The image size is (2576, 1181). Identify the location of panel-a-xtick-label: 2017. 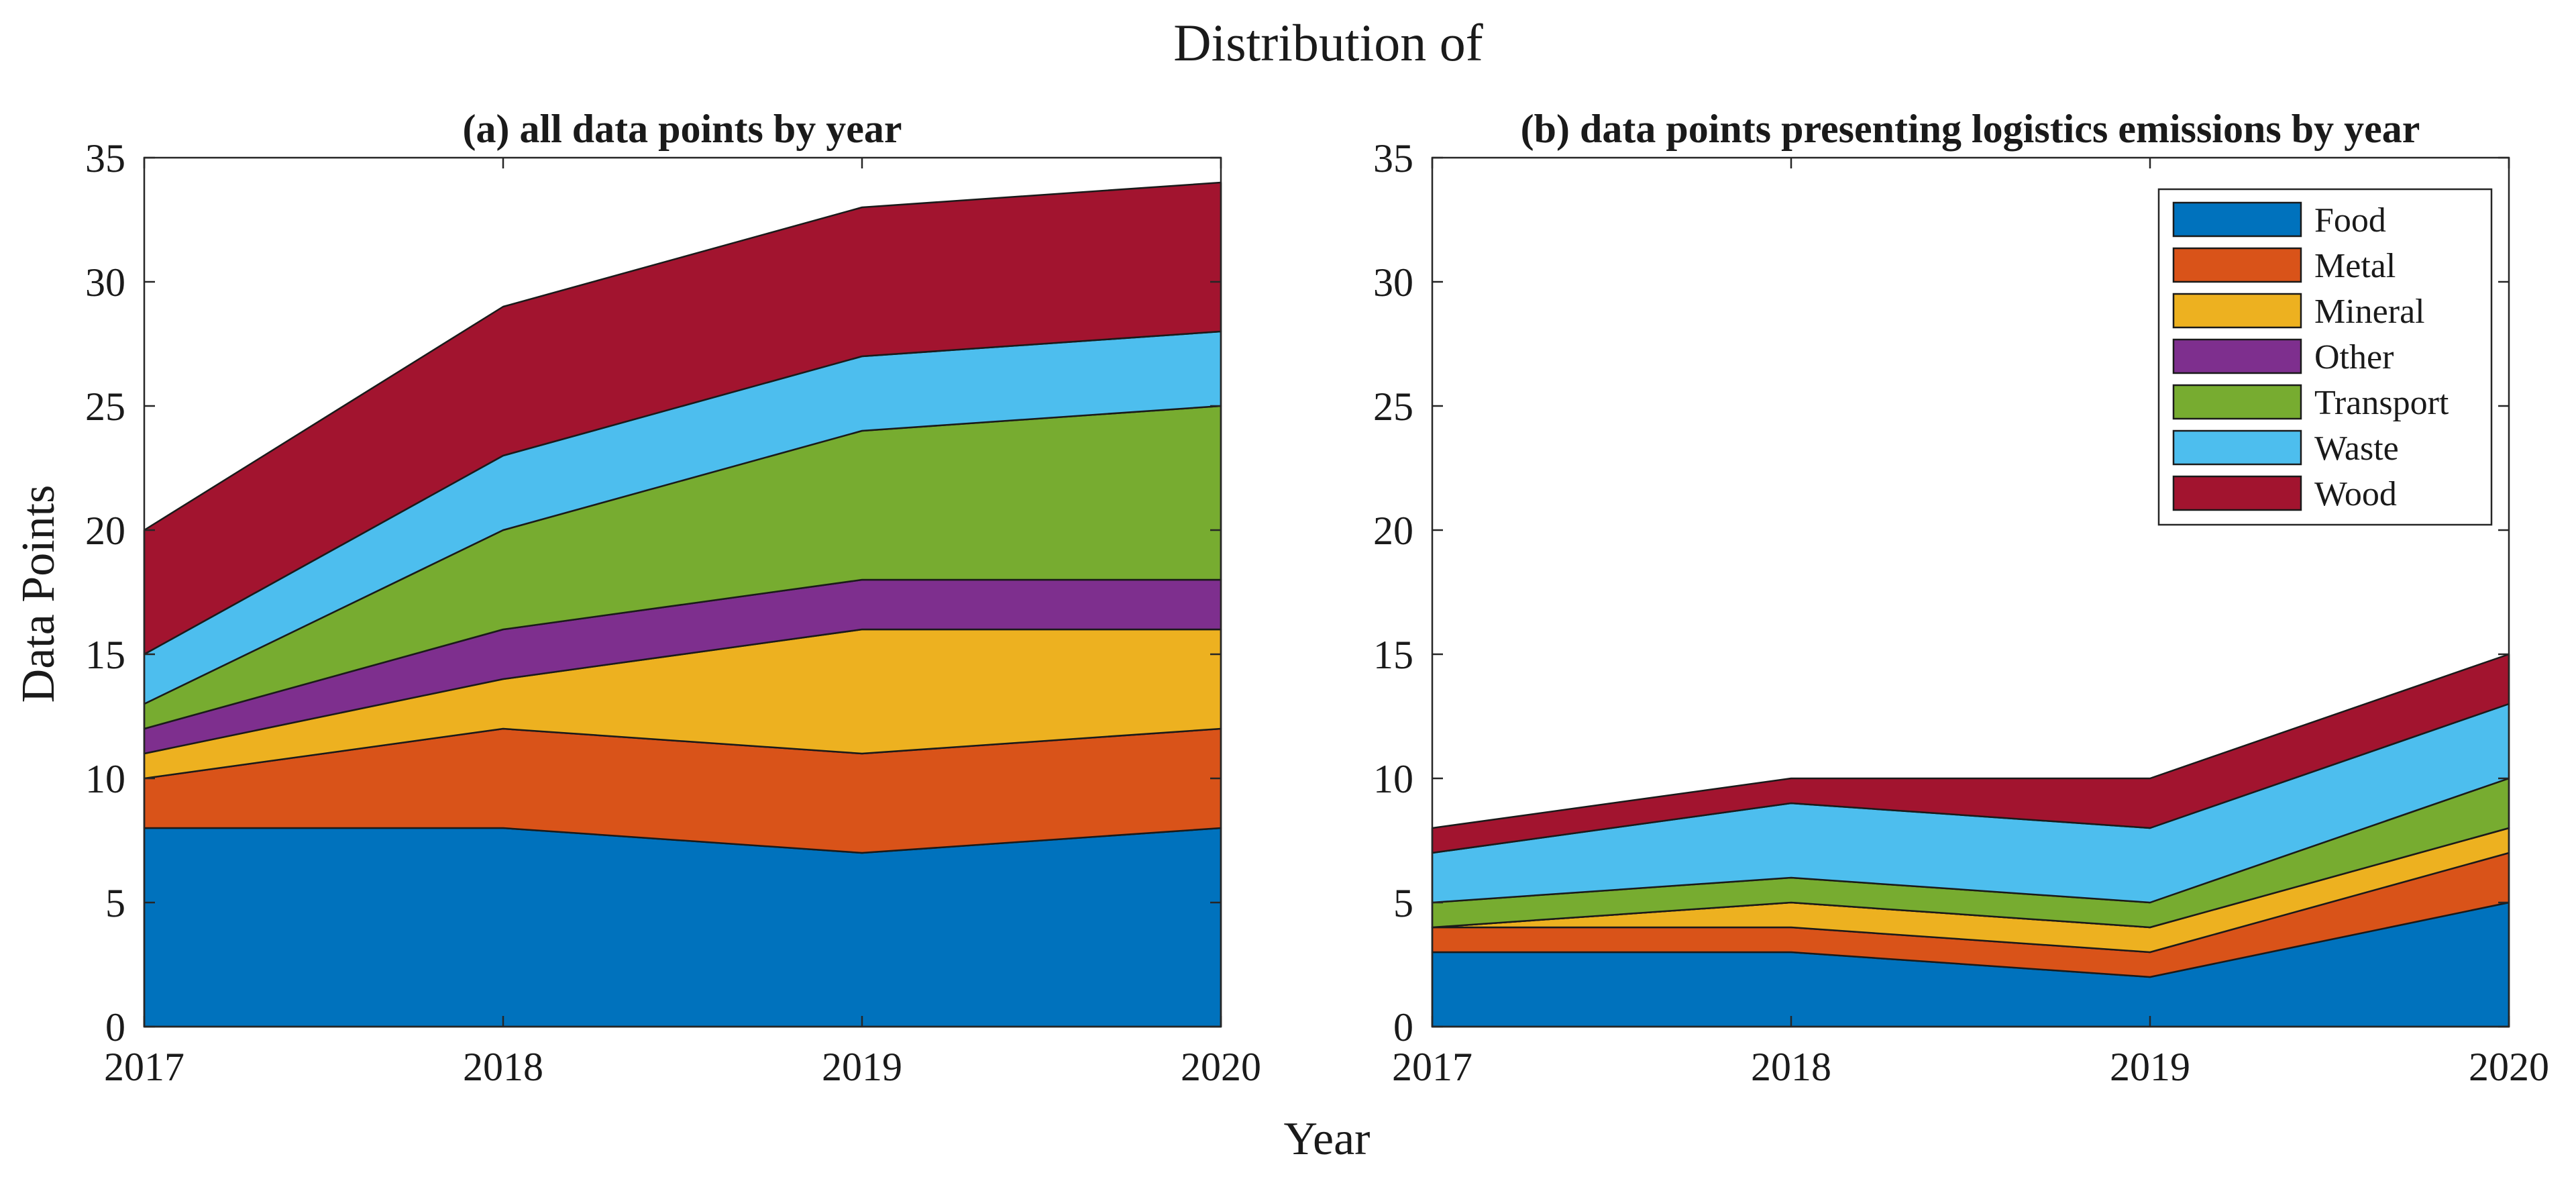
(144, 1067).